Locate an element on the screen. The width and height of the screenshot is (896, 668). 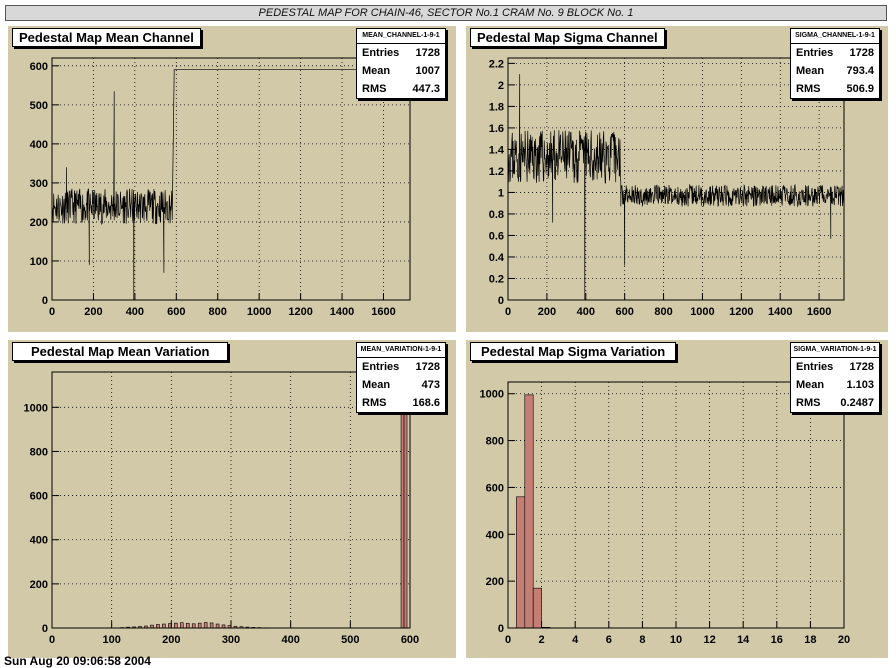
x-tick-label: 20 is located at coordinates (844, 640).